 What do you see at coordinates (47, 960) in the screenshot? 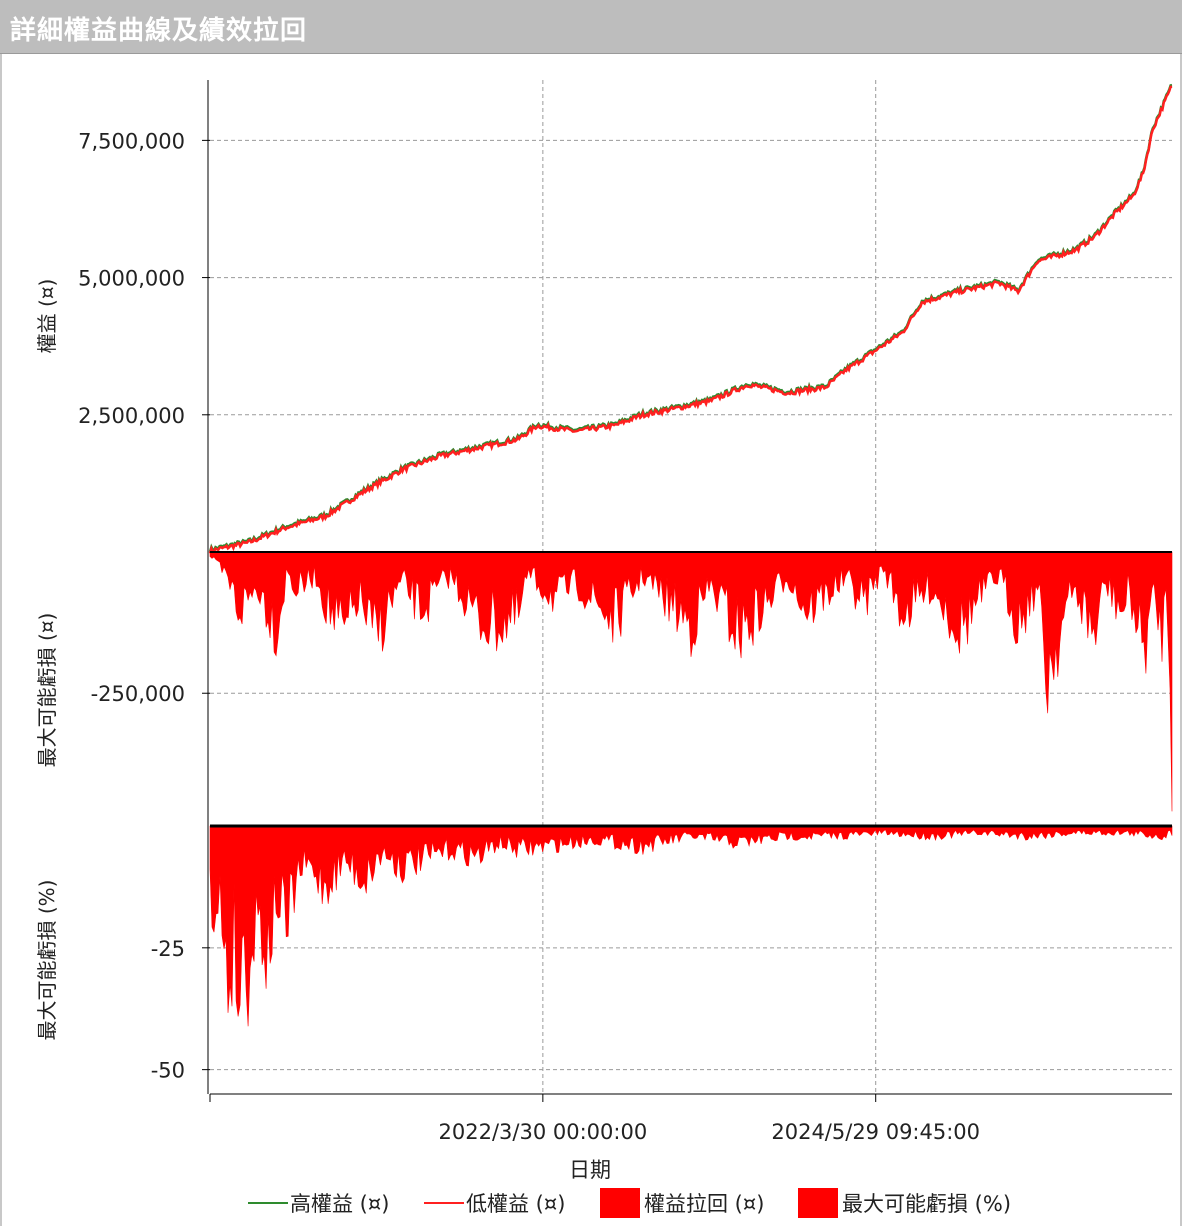
I see `y-axis-label: 最大可能虧損 (%)` at bounding box center [47, 960].